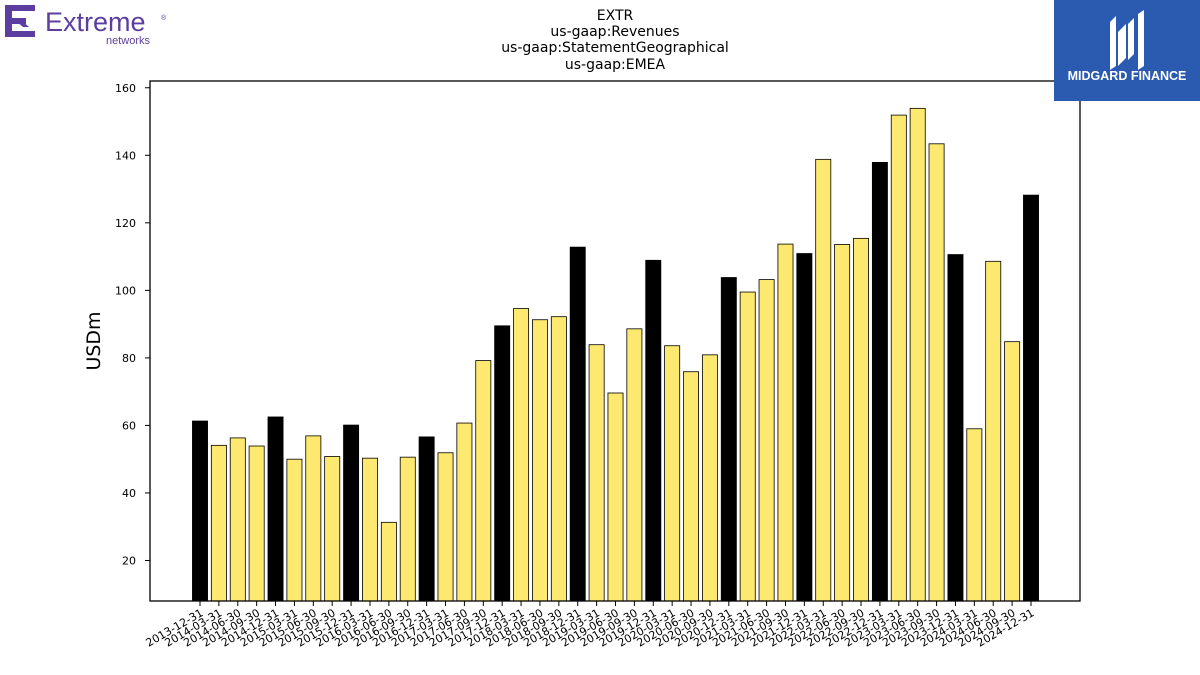 This screenshot has width=1200, height=675. I want to click on y-tick-label: 40, so click(129, 493).